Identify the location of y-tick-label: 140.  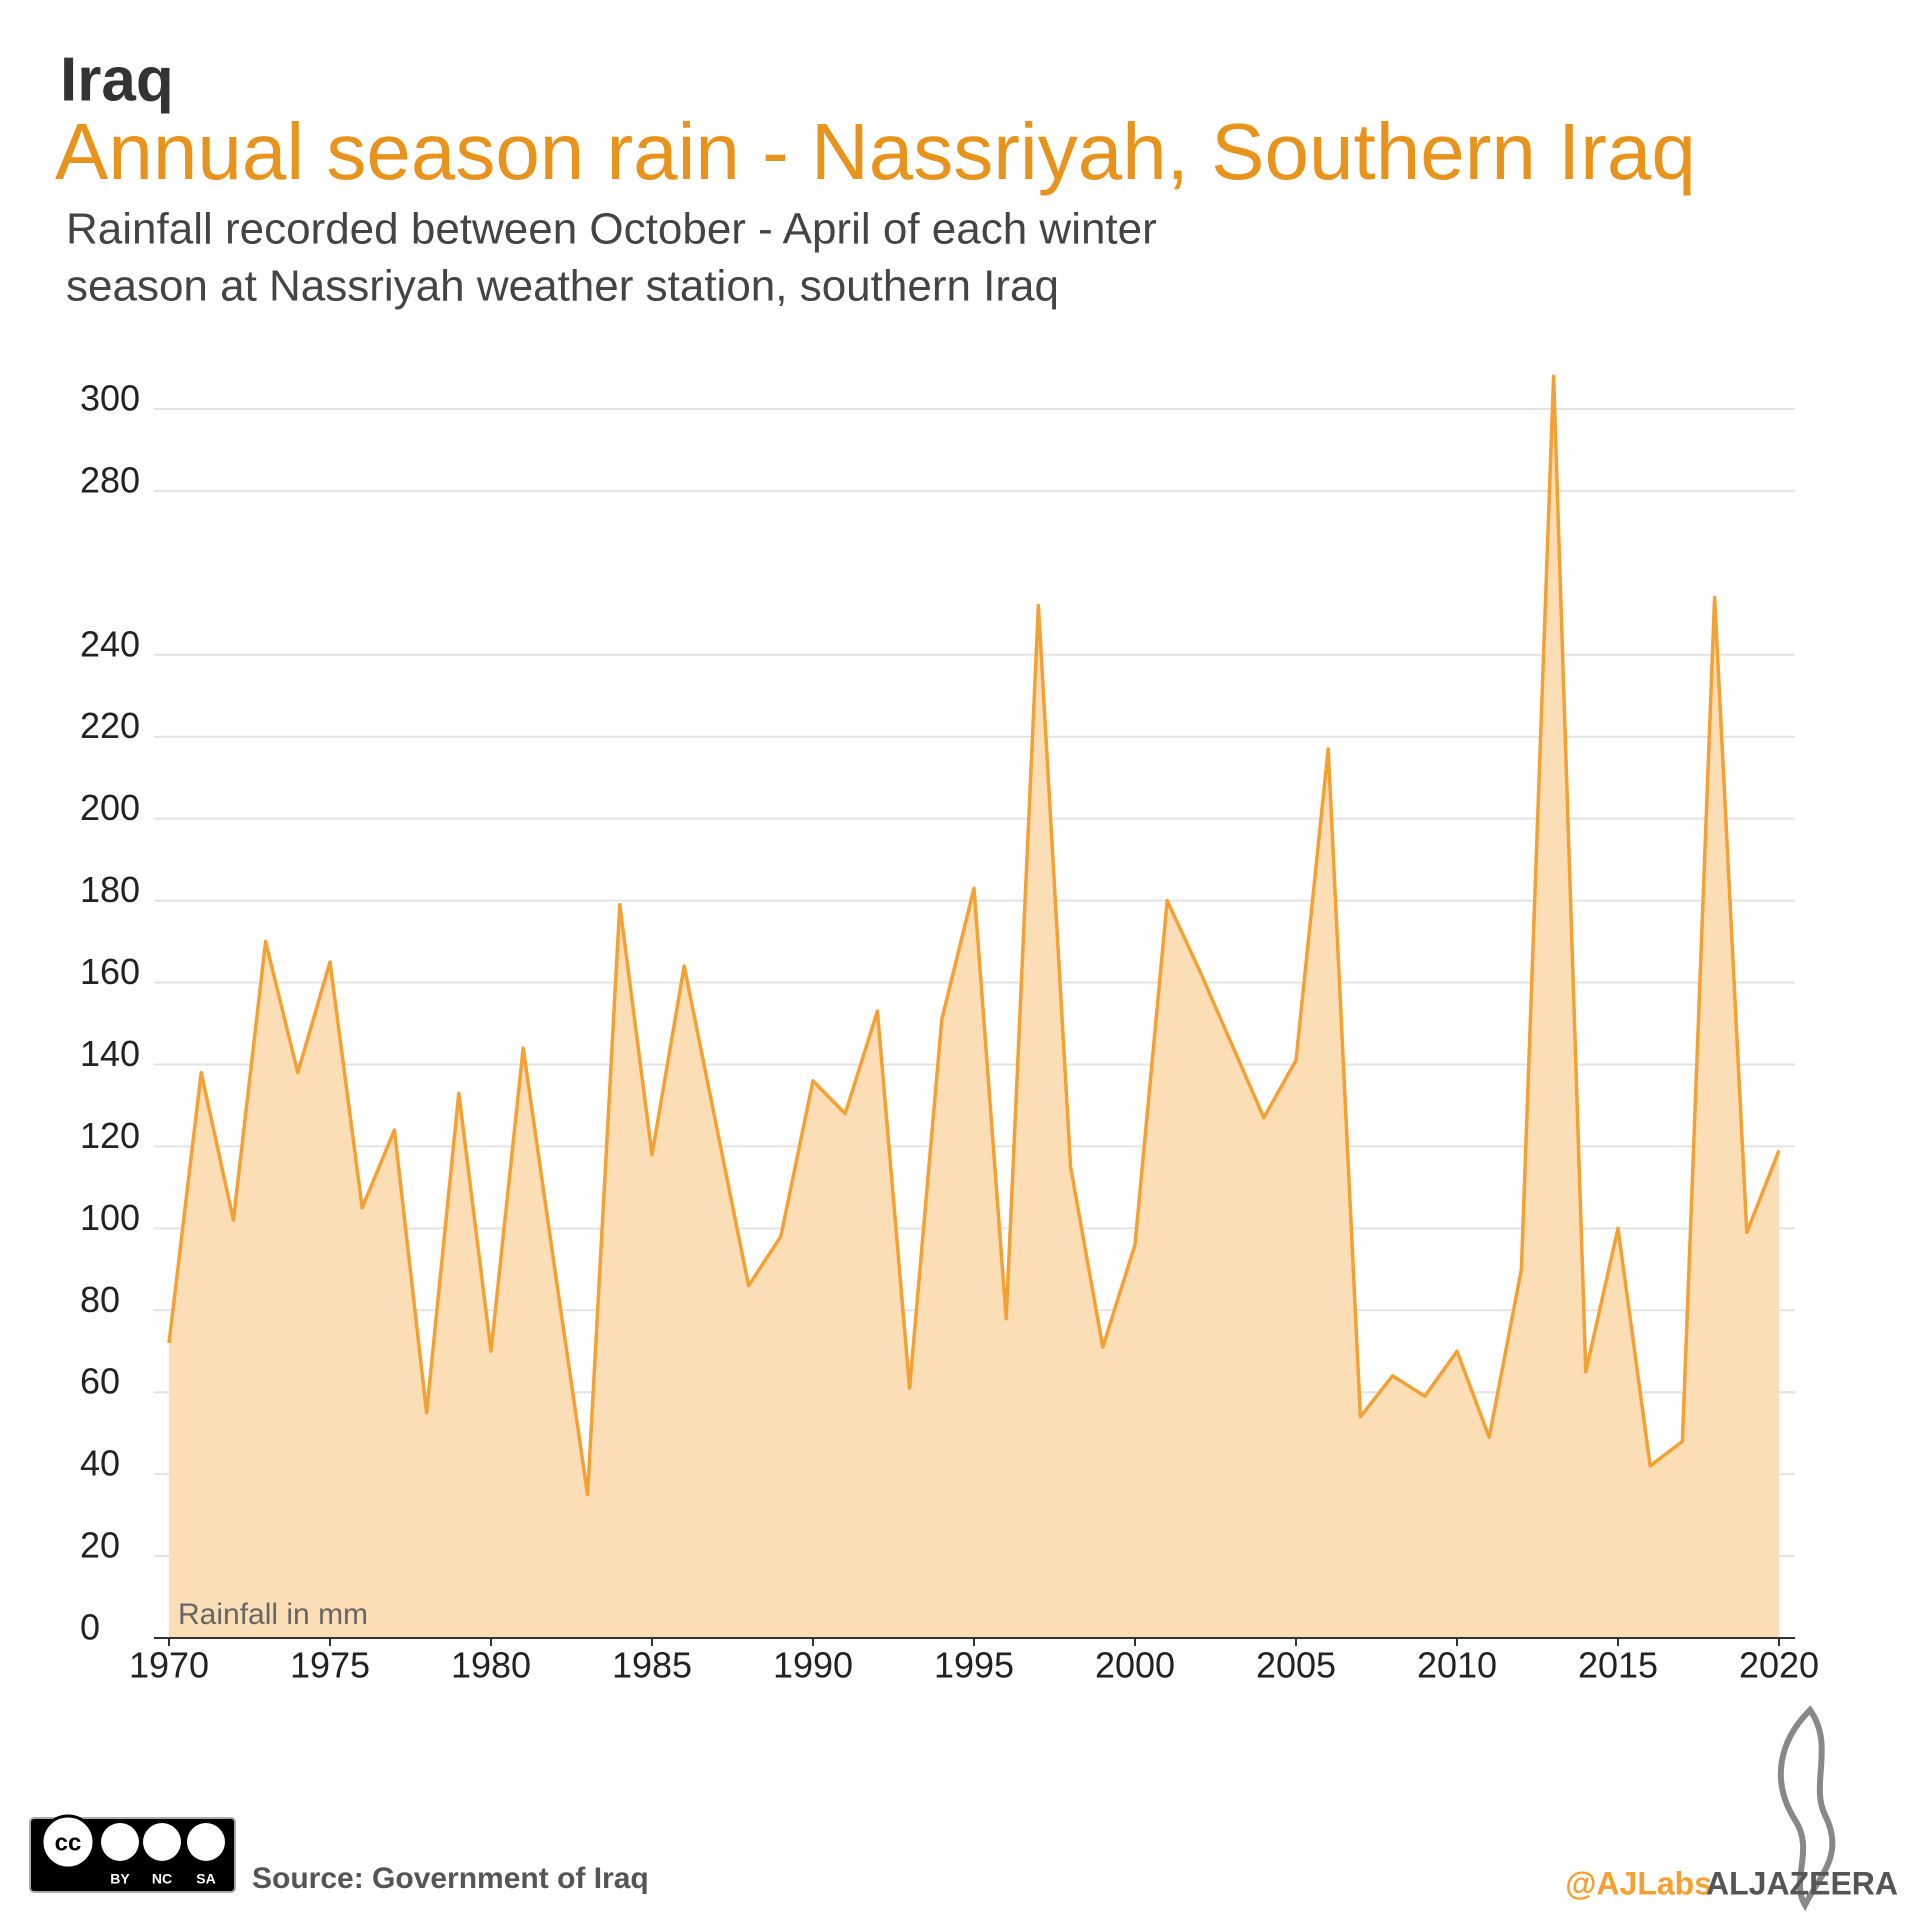
(110, 1053).